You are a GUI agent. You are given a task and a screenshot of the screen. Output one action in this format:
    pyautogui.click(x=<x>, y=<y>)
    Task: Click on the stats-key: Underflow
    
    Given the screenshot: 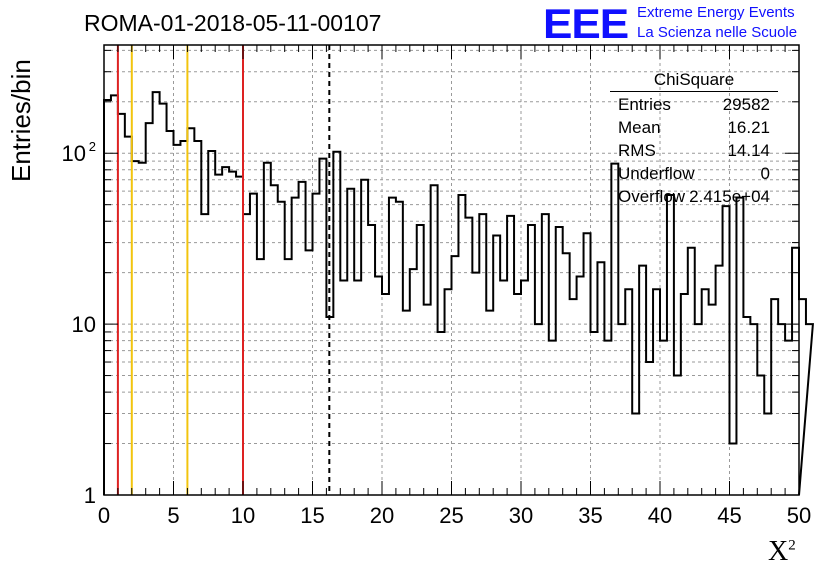 What is the action you would take?
    pyautogui.click(x=656, y=173)
    